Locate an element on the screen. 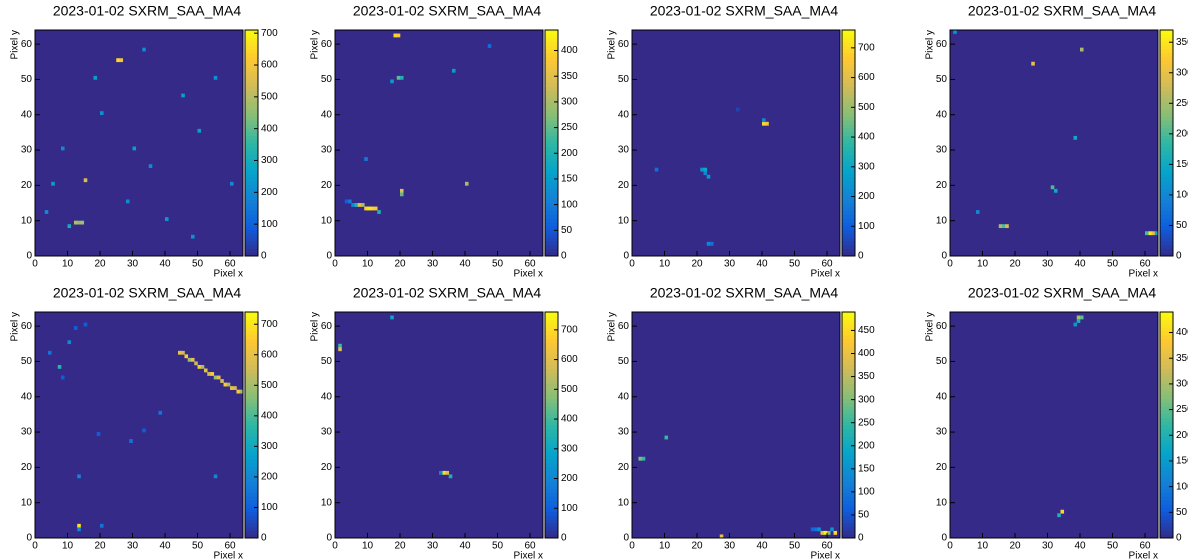  y-tick-label: 10 is located at coordinates (27, 220).